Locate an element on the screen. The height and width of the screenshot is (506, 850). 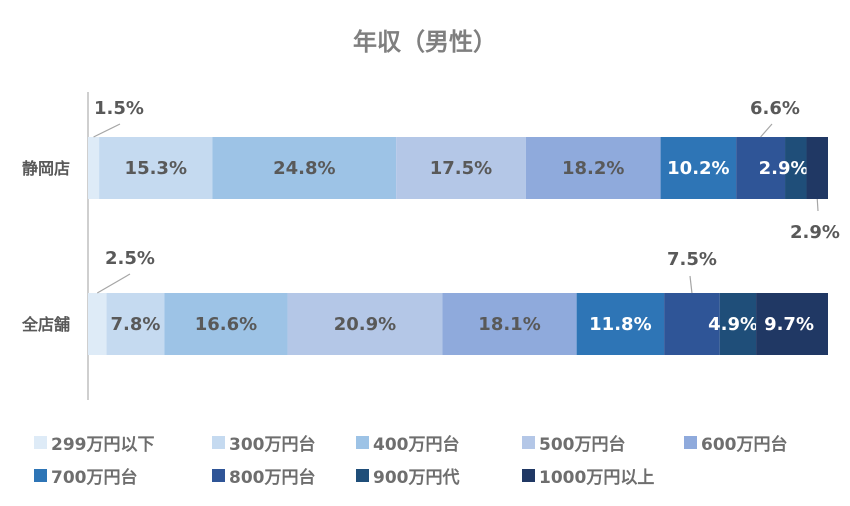
data-label: 7.8% is located at coordinates (135, 324).